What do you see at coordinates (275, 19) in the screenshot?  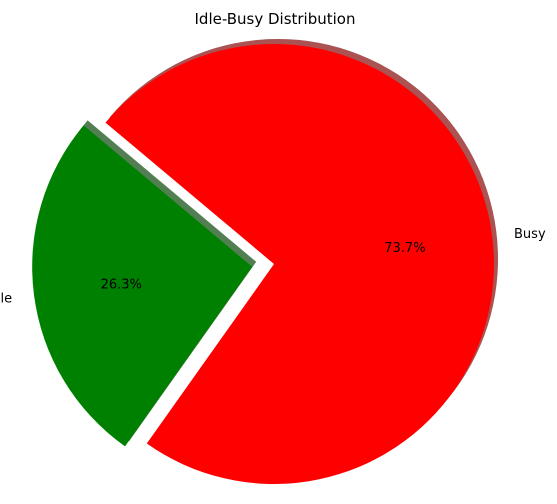 I see `chart-title: Idle-Busy Distribution` at bounding box center [275, 19].